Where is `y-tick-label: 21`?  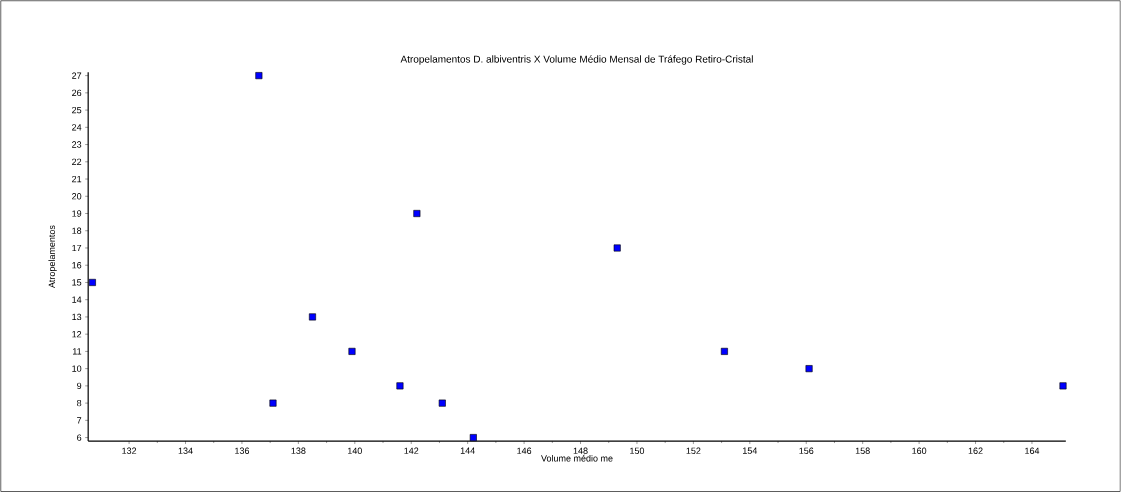 y-tick-label: 21 is located at coordinates (77, 179).